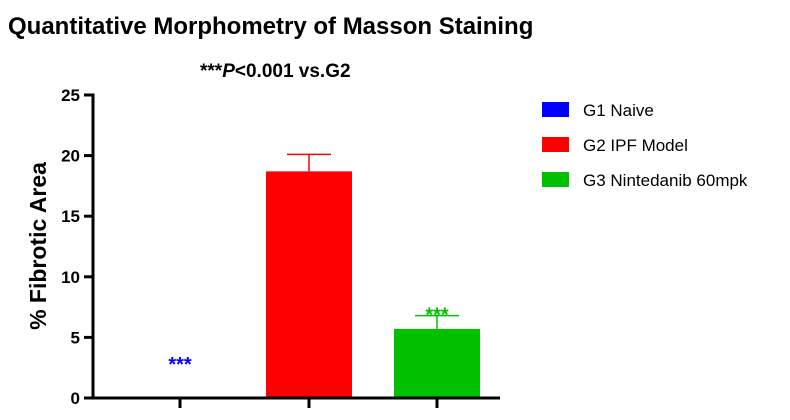  I want to click on legend-label-2: G2 IPF Model, so click(635, 145).